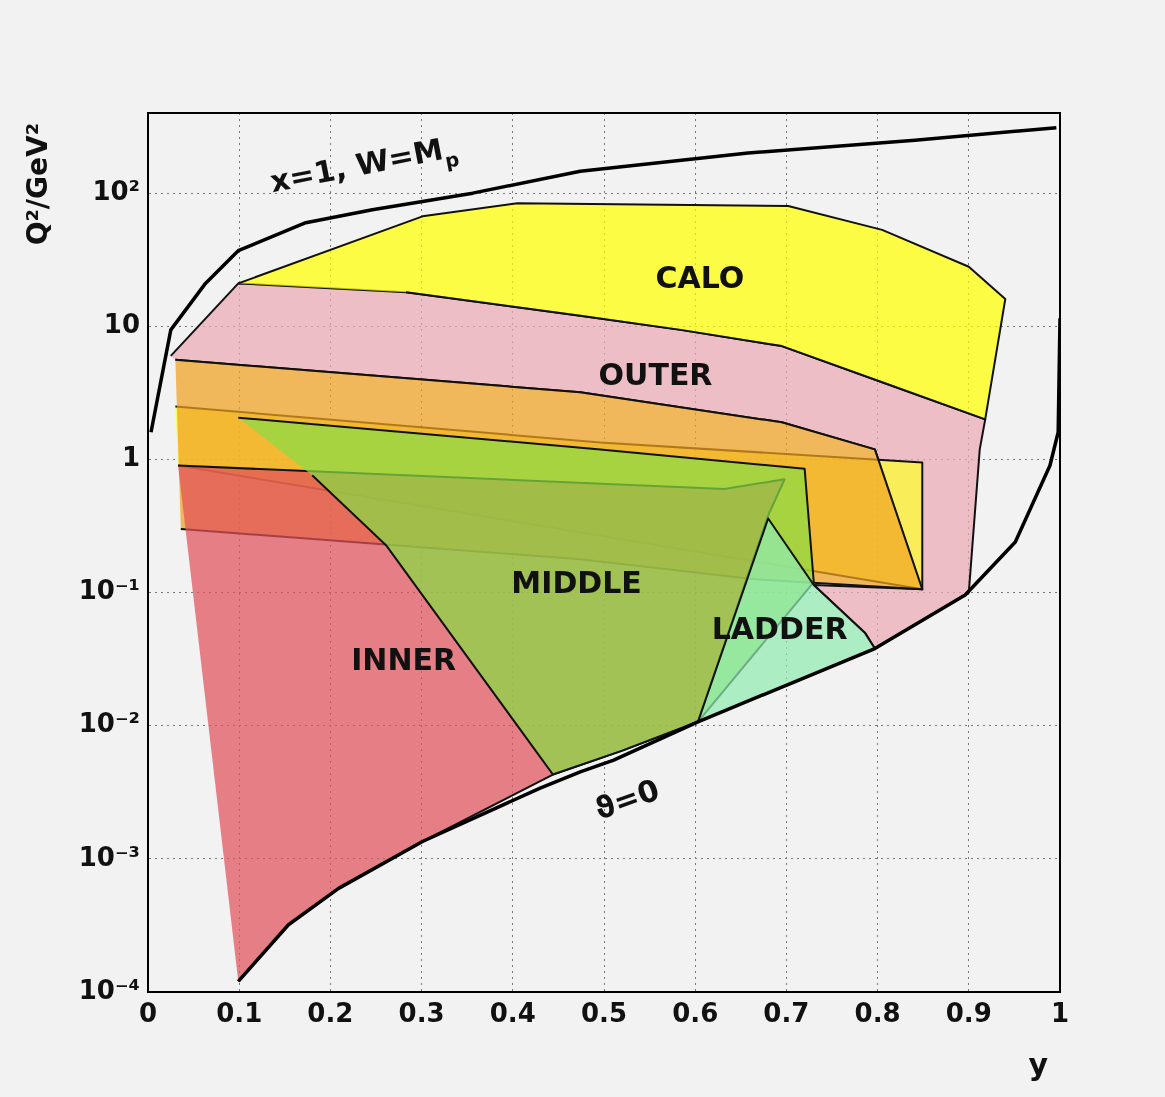 The width and height of the screenshot is (1165, 1097). Describe the element at coordinates (1038, 1064) in the screenshot. I see `x-axis-title: y` at that location.